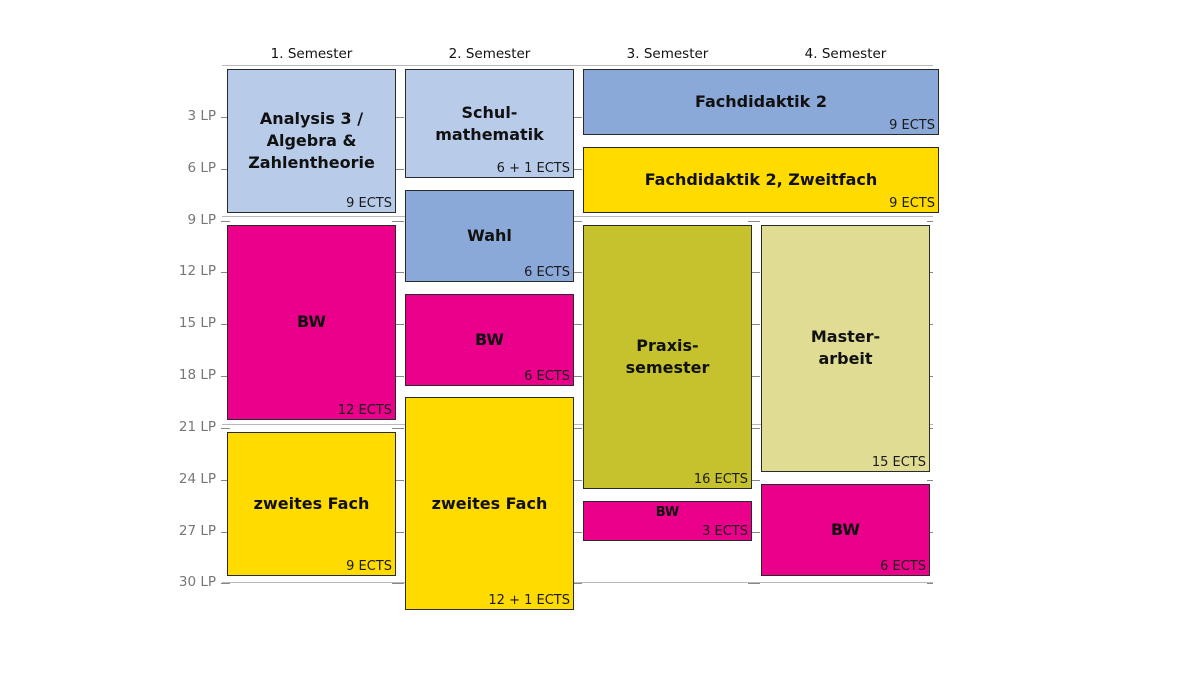 The image size is (1200, 675). I want to click on module-praxis-semester: Praxis- semester 16 ECTS, so click(667, 357).